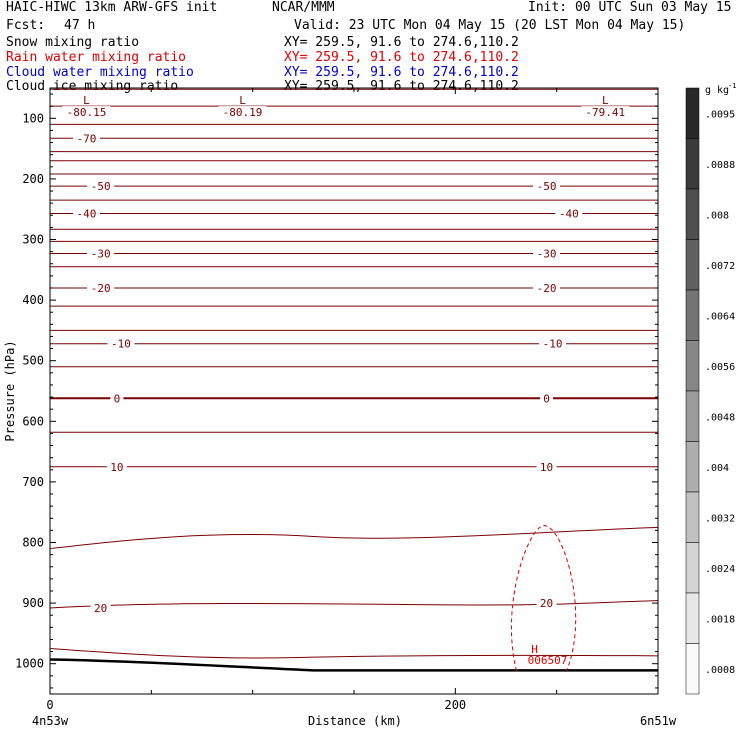 The height and width of the screenshot is (740, 740). What do you see at coordinates (80, 25) in the screenshot?
I see `forecast-hour: 47 h` at bounding box center [80, 25].